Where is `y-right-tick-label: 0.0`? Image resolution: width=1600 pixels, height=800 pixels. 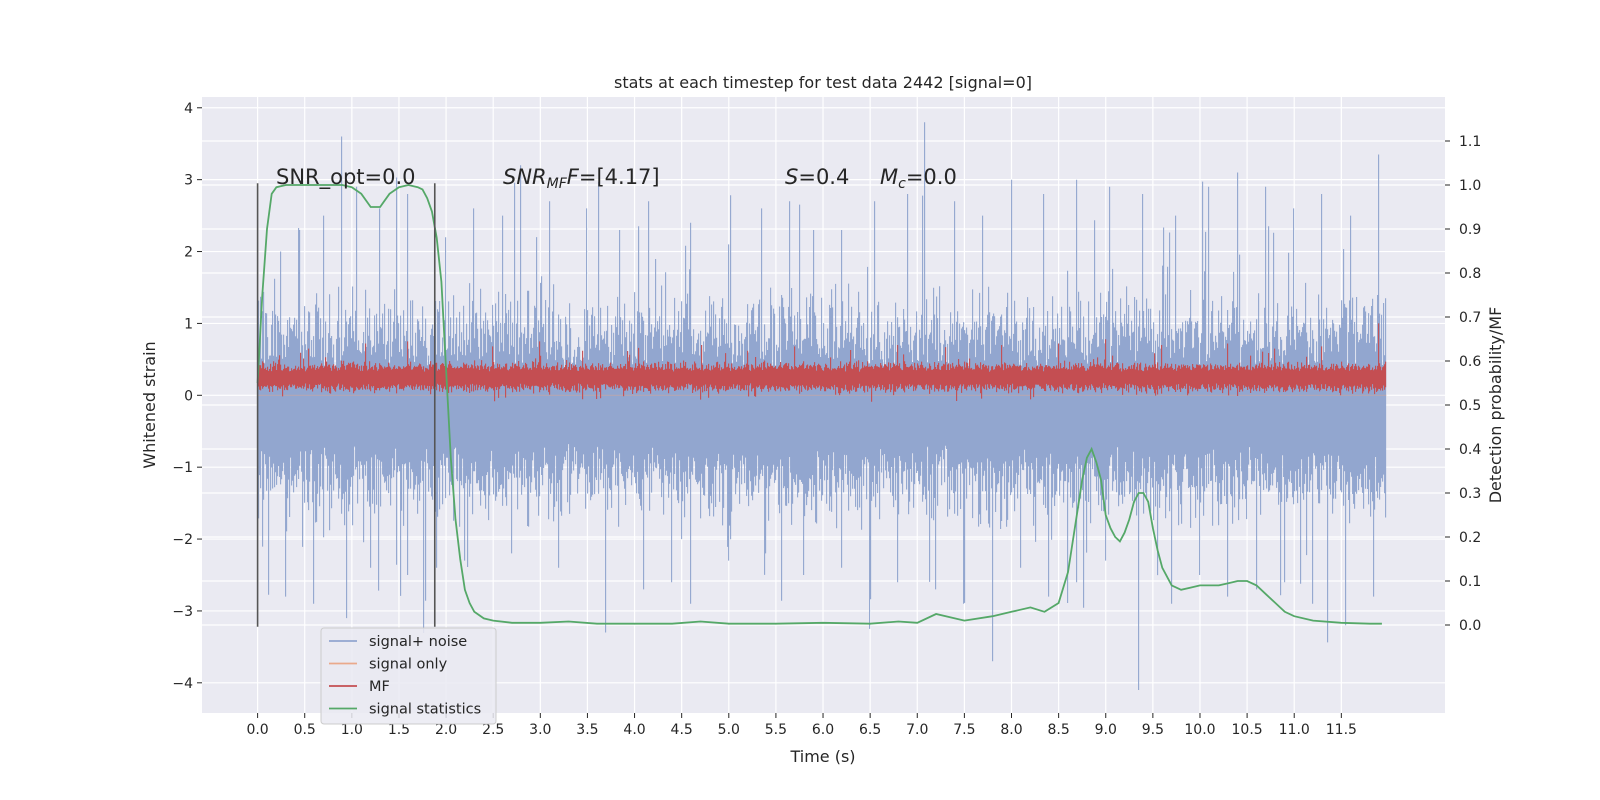 y-right-tick-label: 0.0 is located at coordinates (1470, 626).